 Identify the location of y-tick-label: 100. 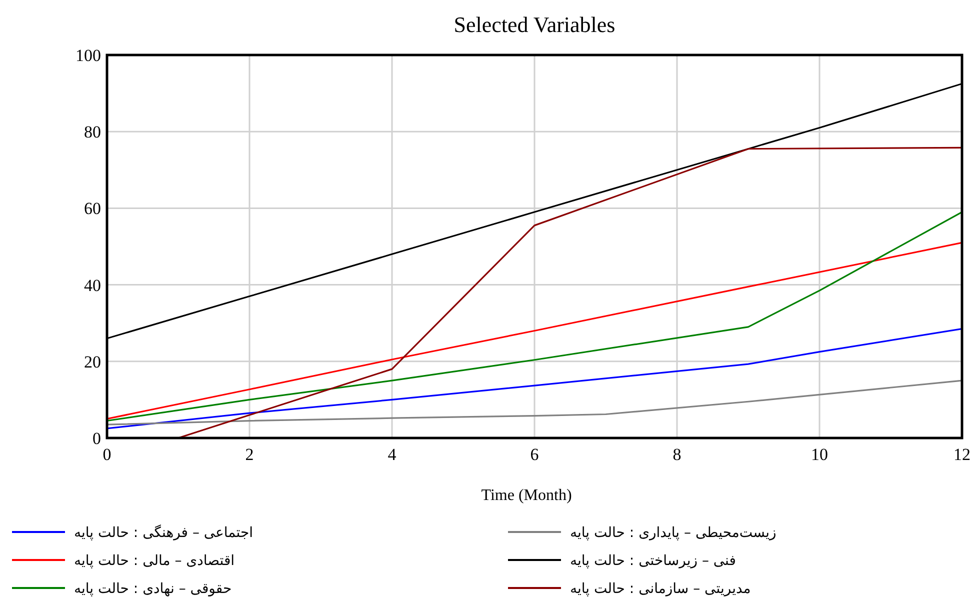
(88, 55).